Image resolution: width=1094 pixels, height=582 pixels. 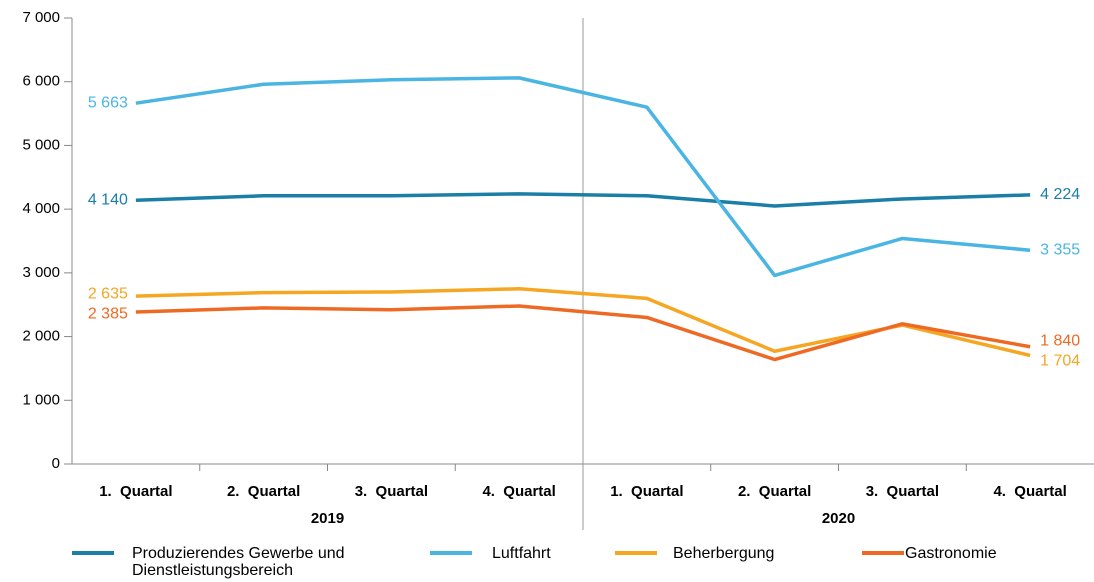 What do you see at coordinates (1060, 340) in the screenshot?
I see `value-label: 1 840` at bounding box center [1060, 340].